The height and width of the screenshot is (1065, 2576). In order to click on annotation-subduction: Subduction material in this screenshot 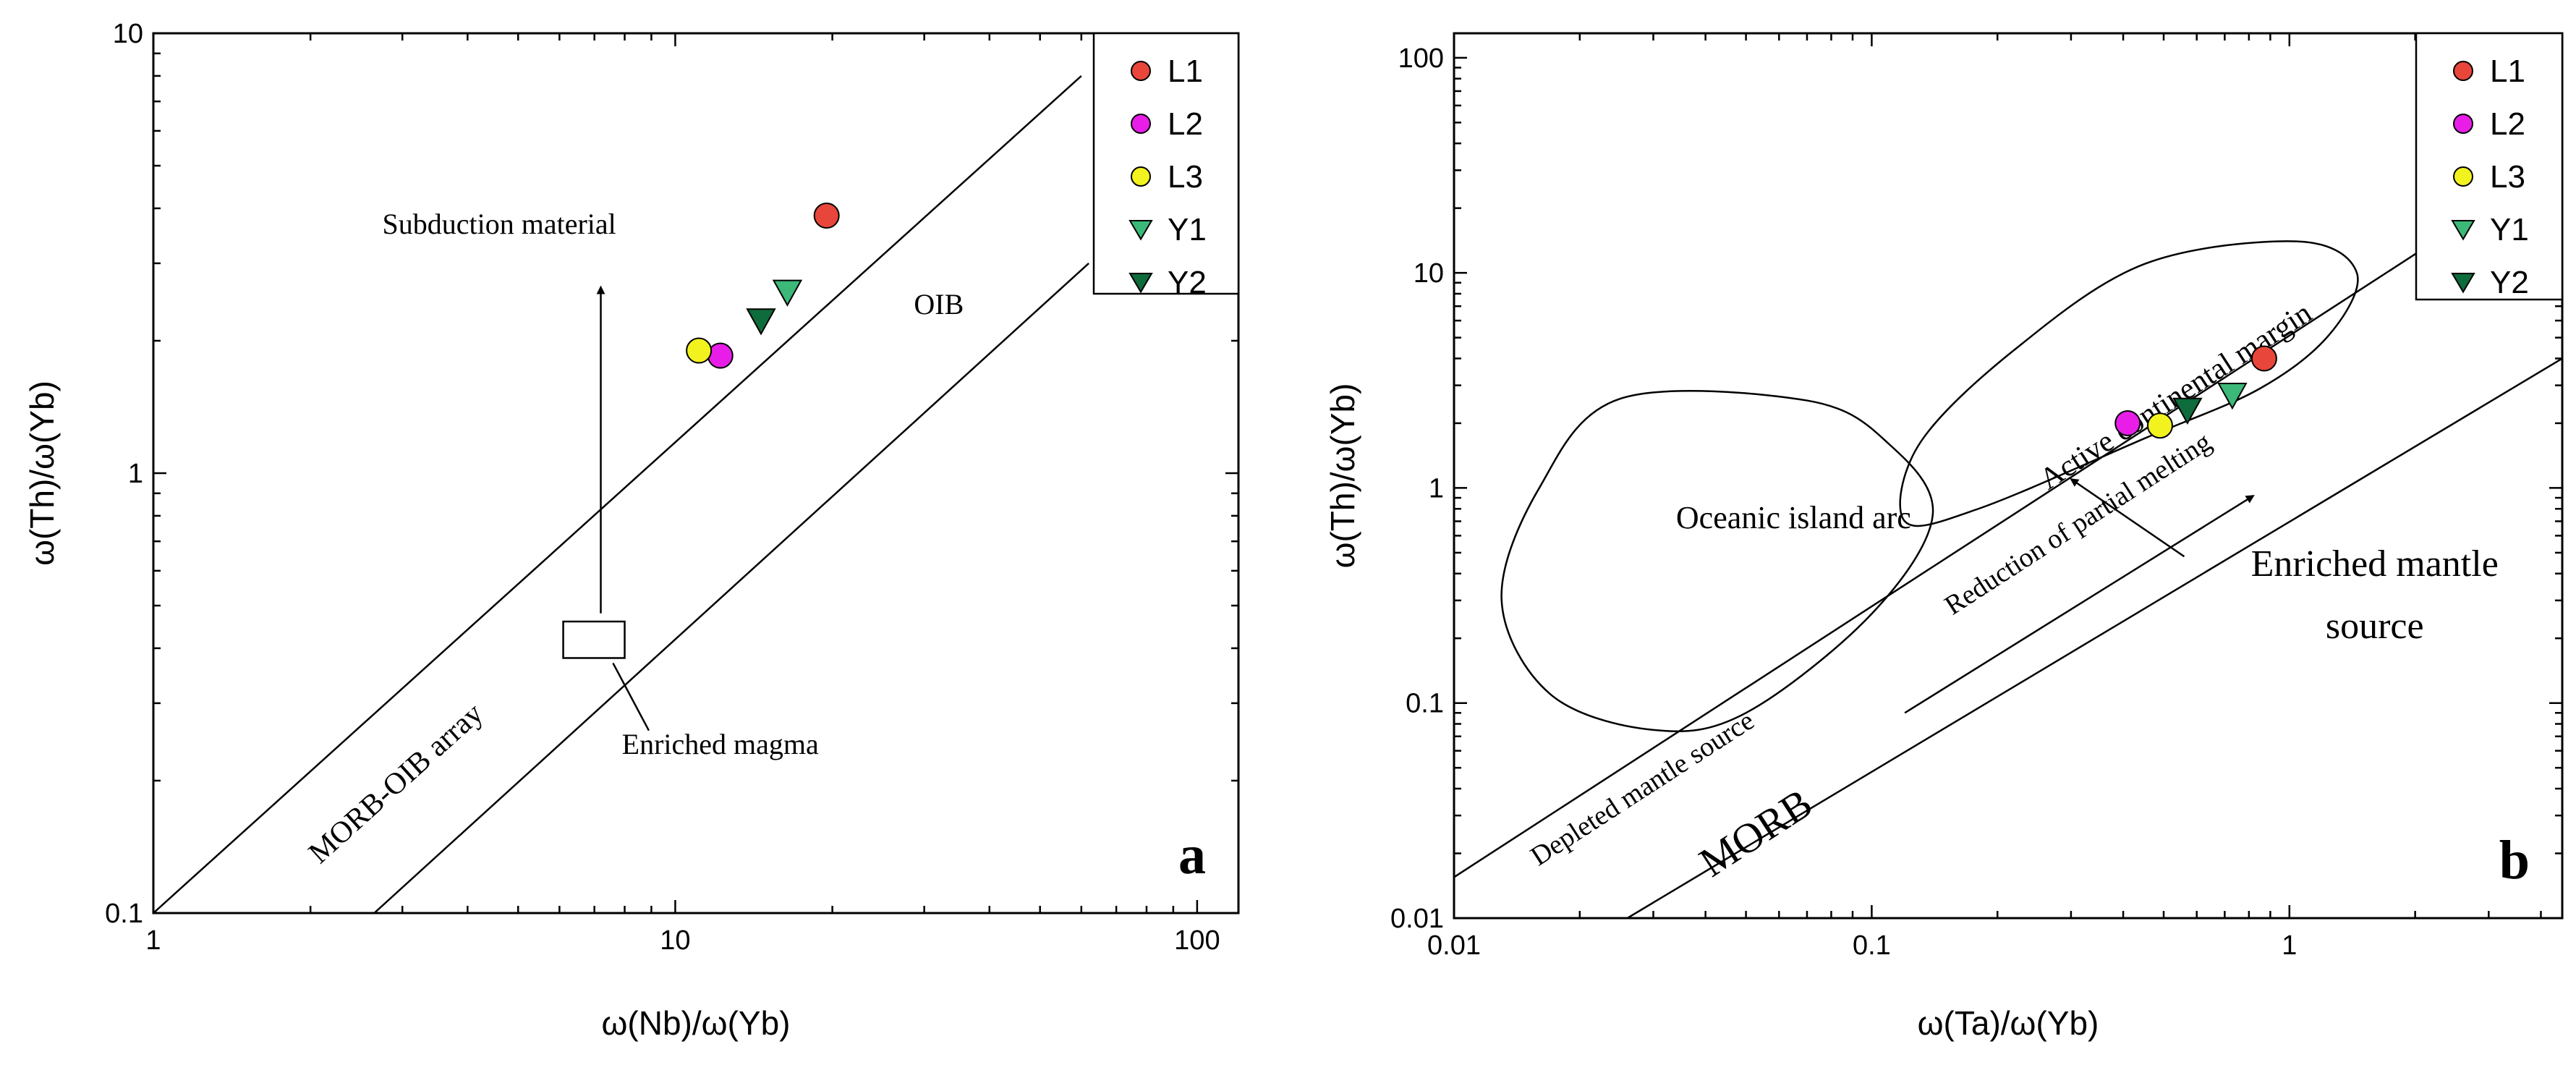, I will do `click(499, 224)`.